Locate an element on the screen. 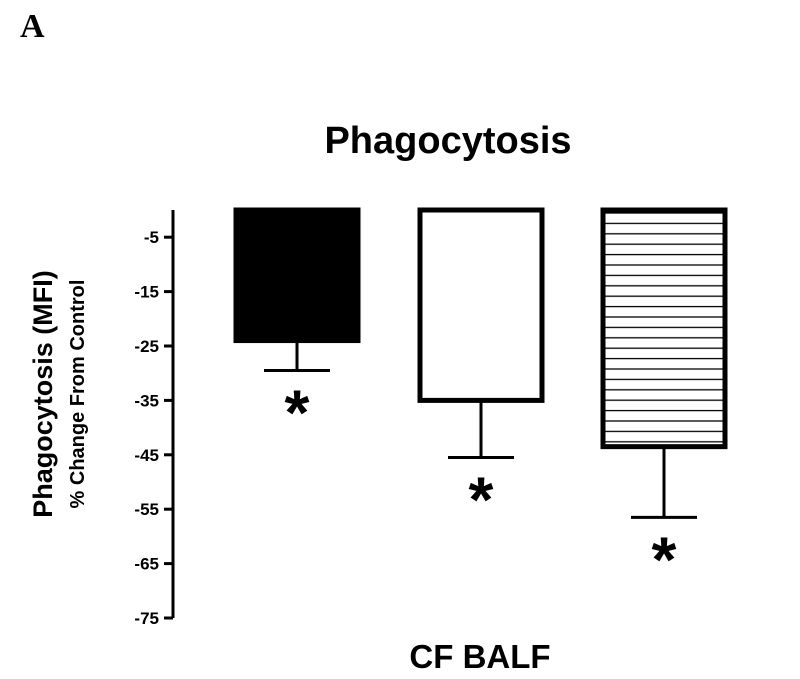 The width and height of the screenshot is (800, 679). panel-label: A is located at coordinates (32, 26).